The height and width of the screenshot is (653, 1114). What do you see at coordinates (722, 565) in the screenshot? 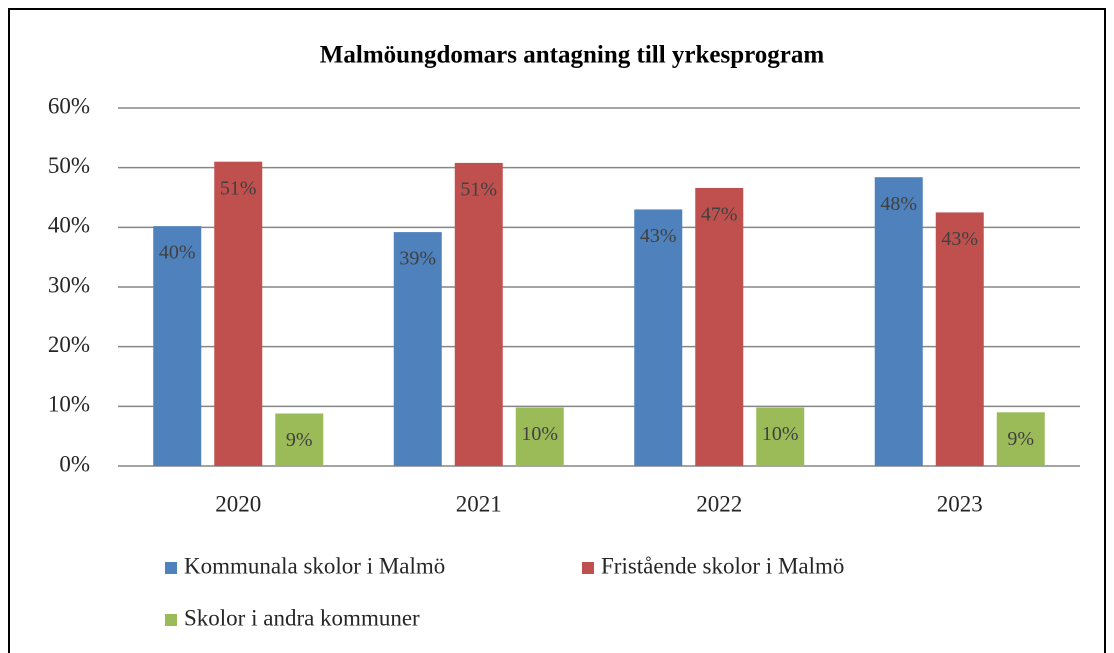
I see `legend-label: Fristående skolor i Malmö` at bounding box center [722, 565].